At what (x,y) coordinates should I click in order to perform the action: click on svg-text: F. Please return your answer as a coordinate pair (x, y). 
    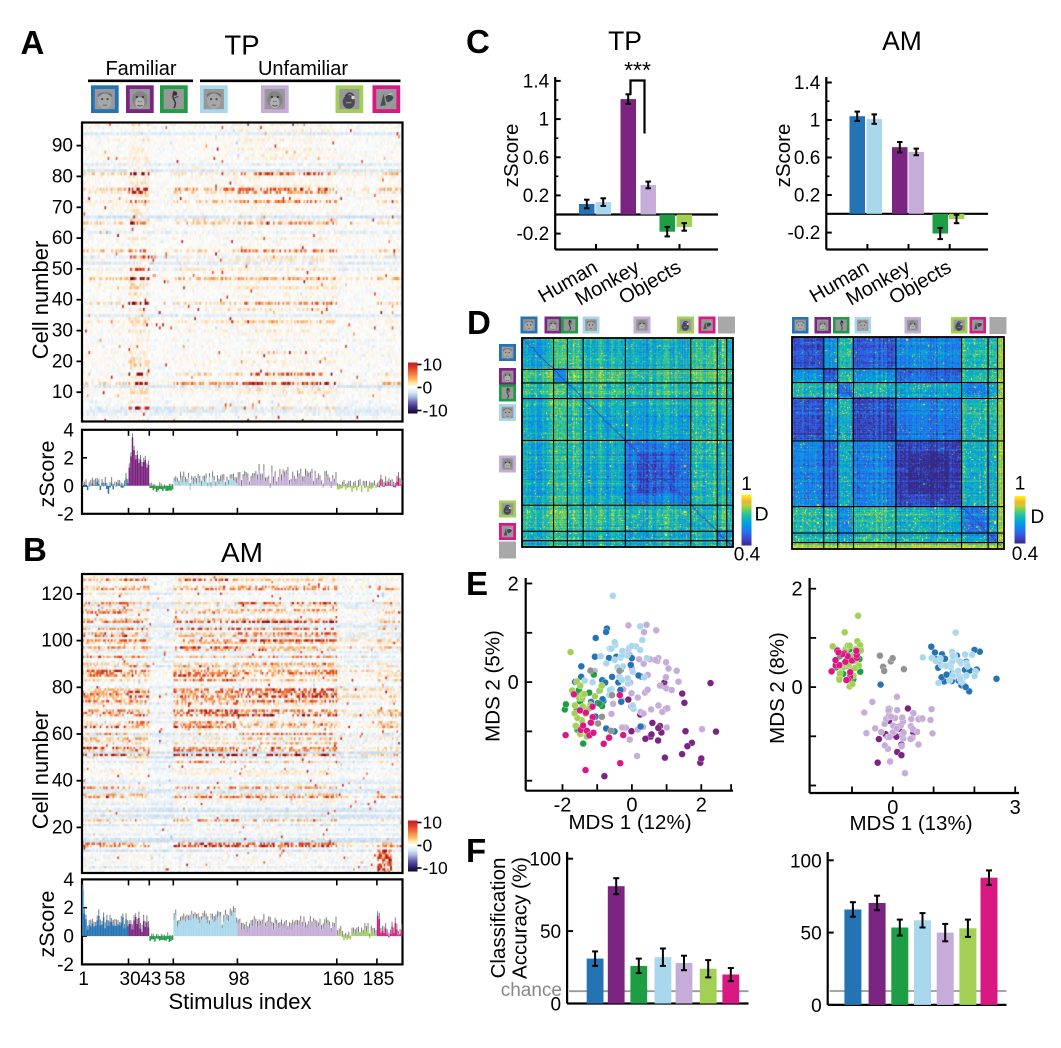
    Looking at the image, I should click on (476, 850).